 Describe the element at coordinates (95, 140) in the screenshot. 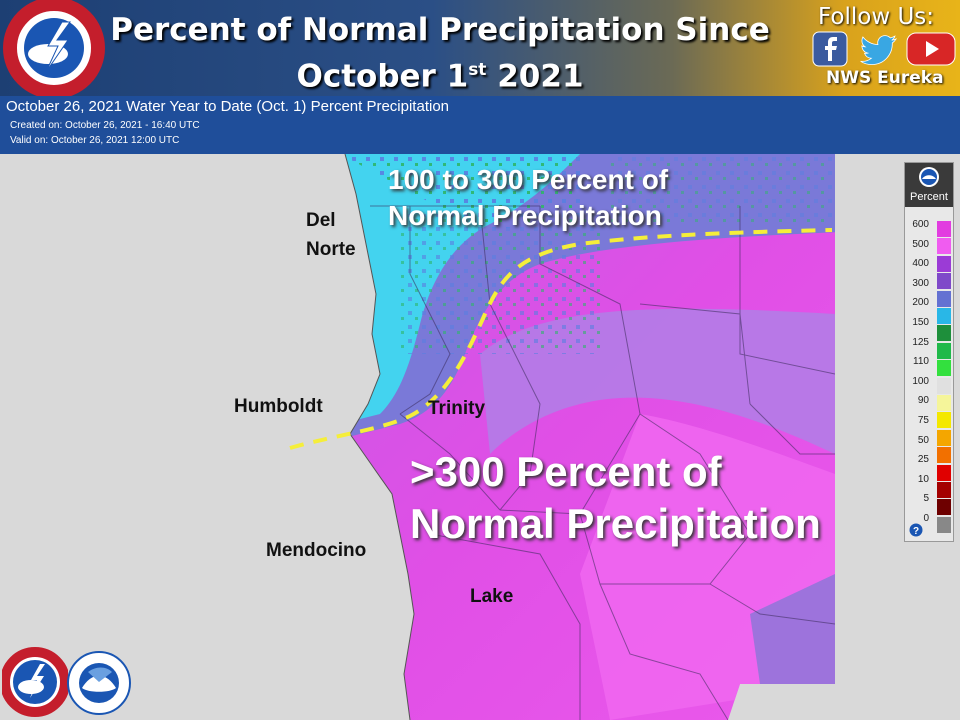

I see `valid-timestamp: Valid on: October 26, 2021 12:00 UTC` at that location.